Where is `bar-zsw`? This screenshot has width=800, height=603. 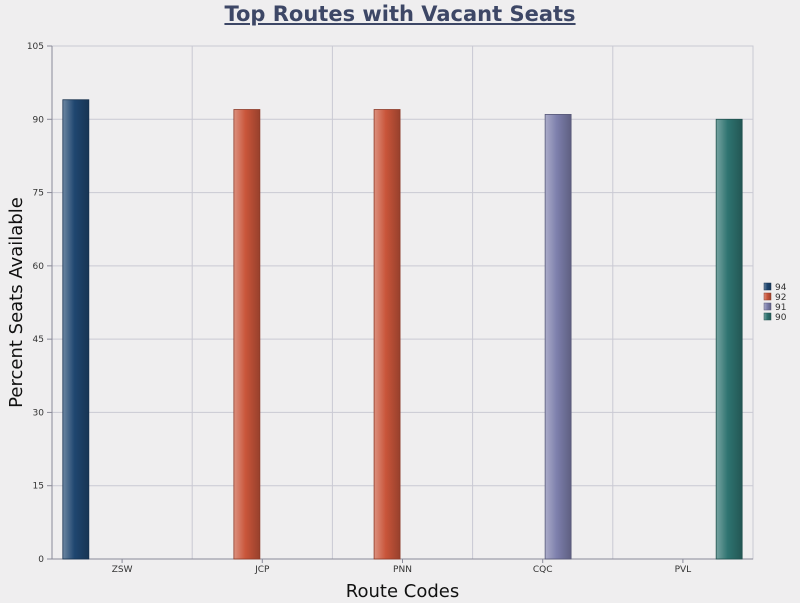
bar-zsw is located at coordinates (76, 329).